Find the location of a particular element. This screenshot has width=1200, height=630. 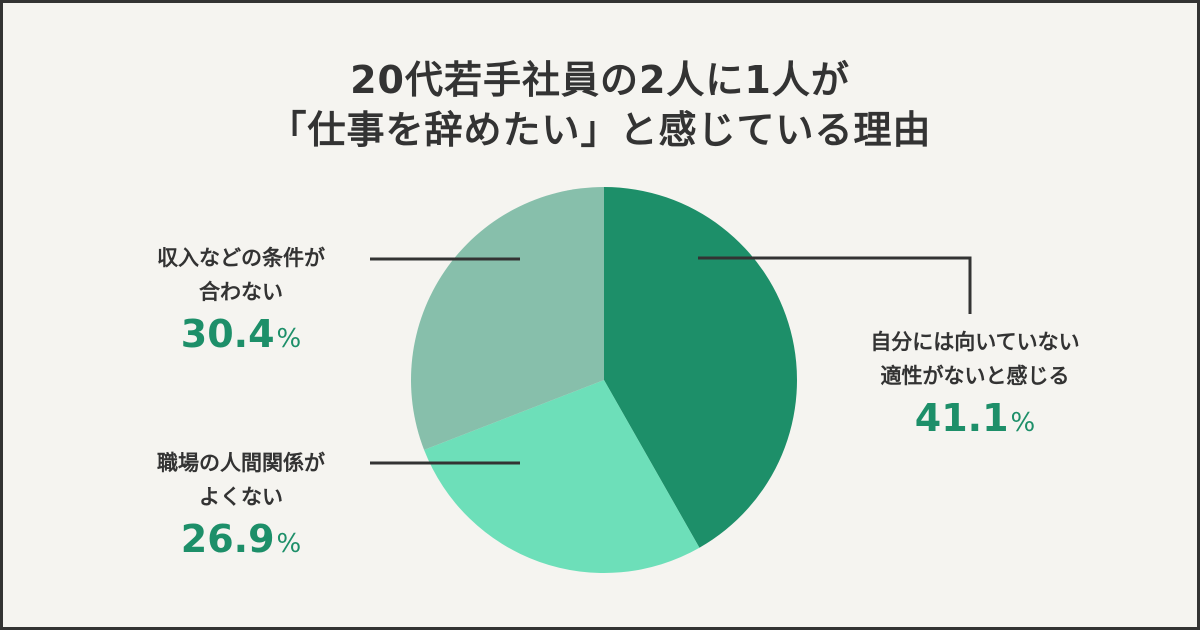

title-line-2: 「仕事を辞めたい」と感じている理由 is located at coordinates (600, 130).